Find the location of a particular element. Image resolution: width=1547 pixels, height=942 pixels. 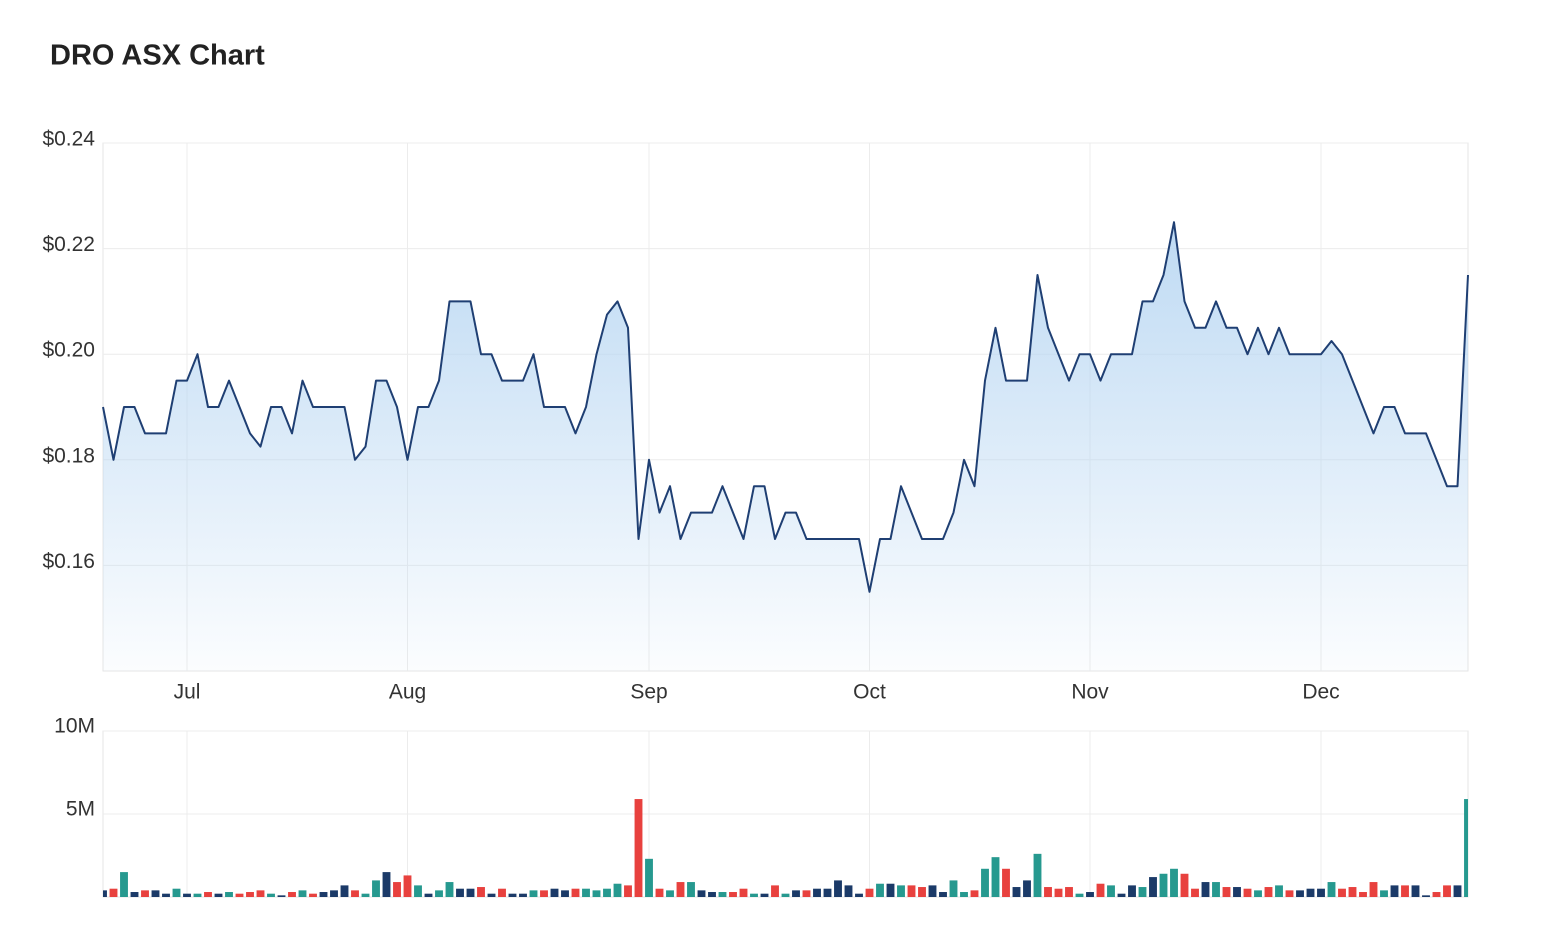

x-tick-label: Sep is located at coordinates (648, 692).